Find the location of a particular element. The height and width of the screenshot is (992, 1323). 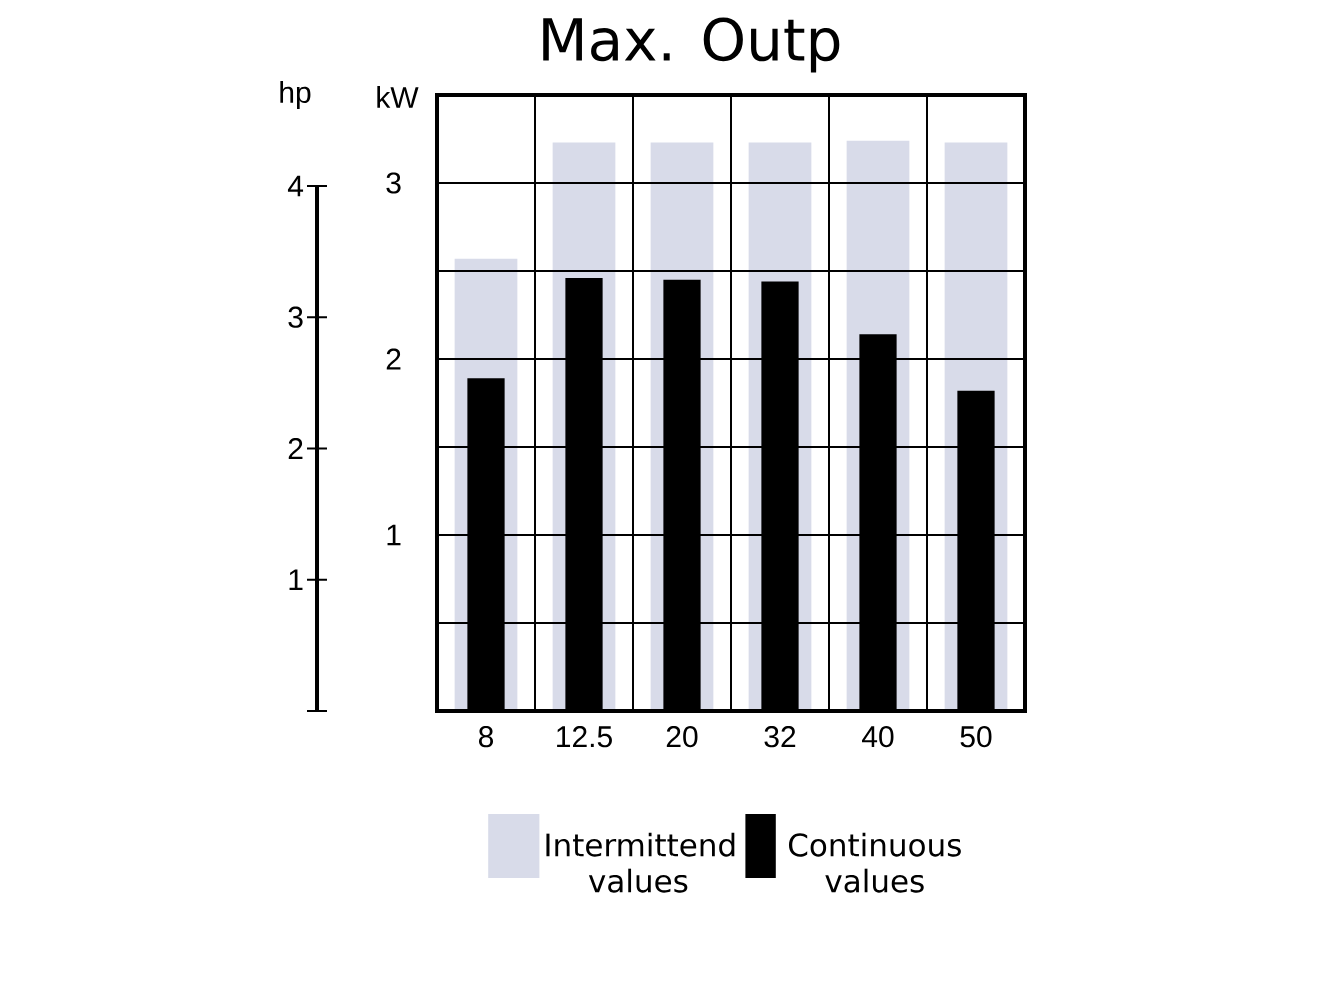

x-tick-label: 8 is located at coordinates (486, 737).